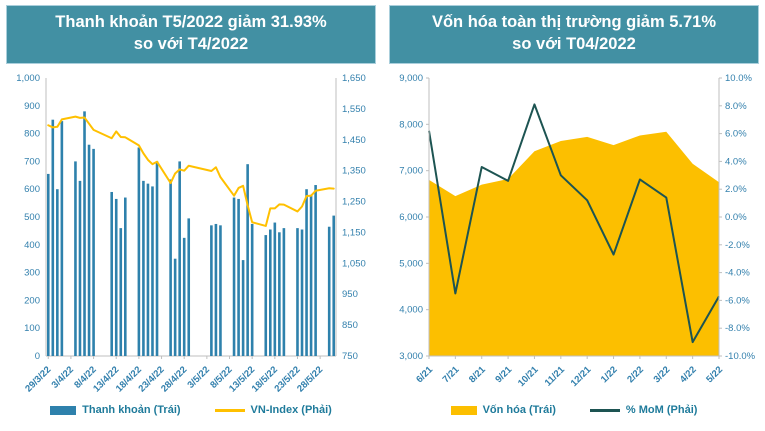 The width and height of the screenshot is (765, 431). I want to click on axis-tick-label: 1,550, so click(354, 109).